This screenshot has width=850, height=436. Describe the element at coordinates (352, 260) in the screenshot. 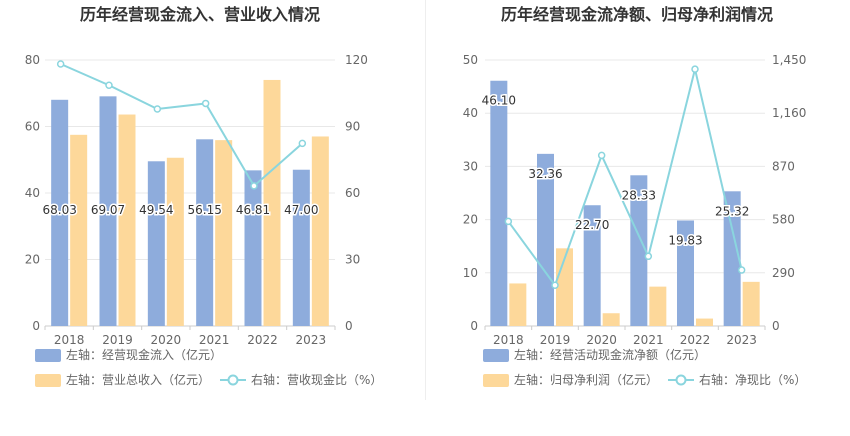

I see `right-axis-tick: 30` at that location.